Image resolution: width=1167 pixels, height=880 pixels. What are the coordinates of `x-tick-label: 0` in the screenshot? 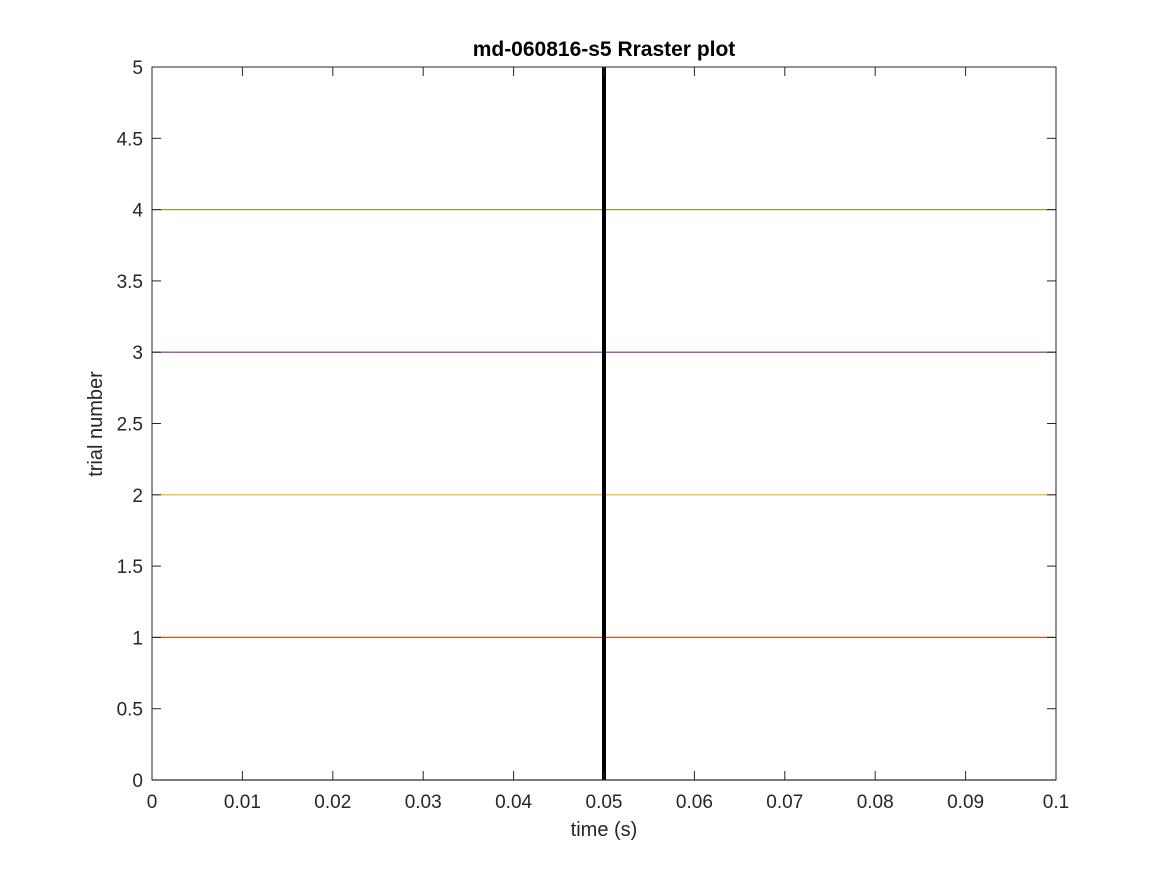 It's located at (152, 802).